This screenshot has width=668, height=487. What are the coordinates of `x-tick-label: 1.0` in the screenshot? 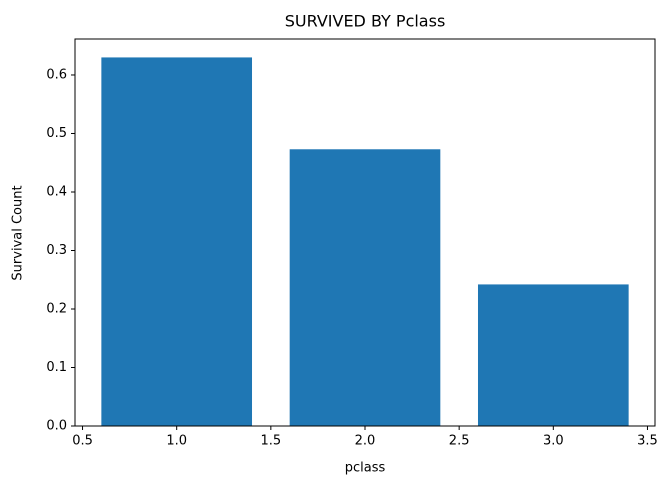 It's located at (176, 441).